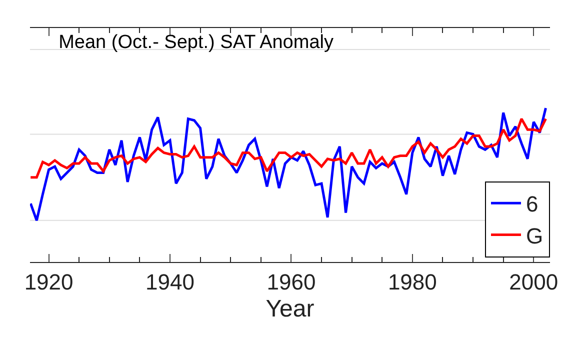  What do you see at coordinates (412, 281) in the screenshot?
I see `x-tick-label: 1980` at bounding box center [412, 281].